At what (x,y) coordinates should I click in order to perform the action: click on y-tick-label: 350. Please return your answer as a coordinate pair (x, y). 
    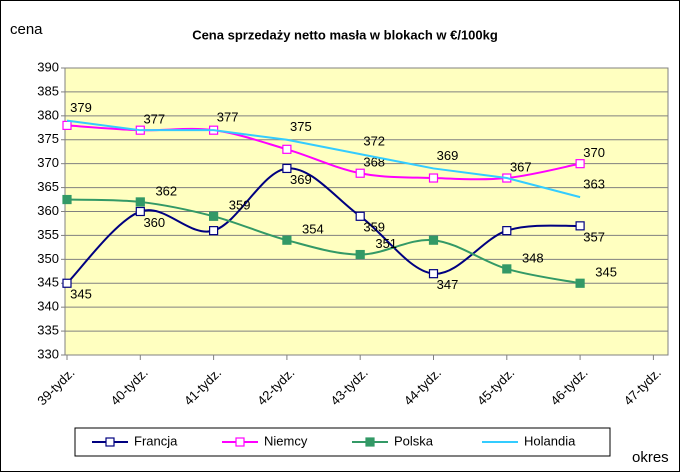
    Looking at the image, I should click on (48, 258).